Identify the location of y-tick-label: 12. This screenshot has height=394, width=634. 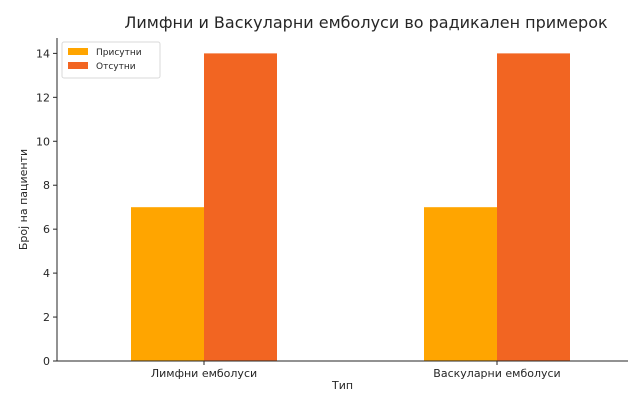
(43, 97).